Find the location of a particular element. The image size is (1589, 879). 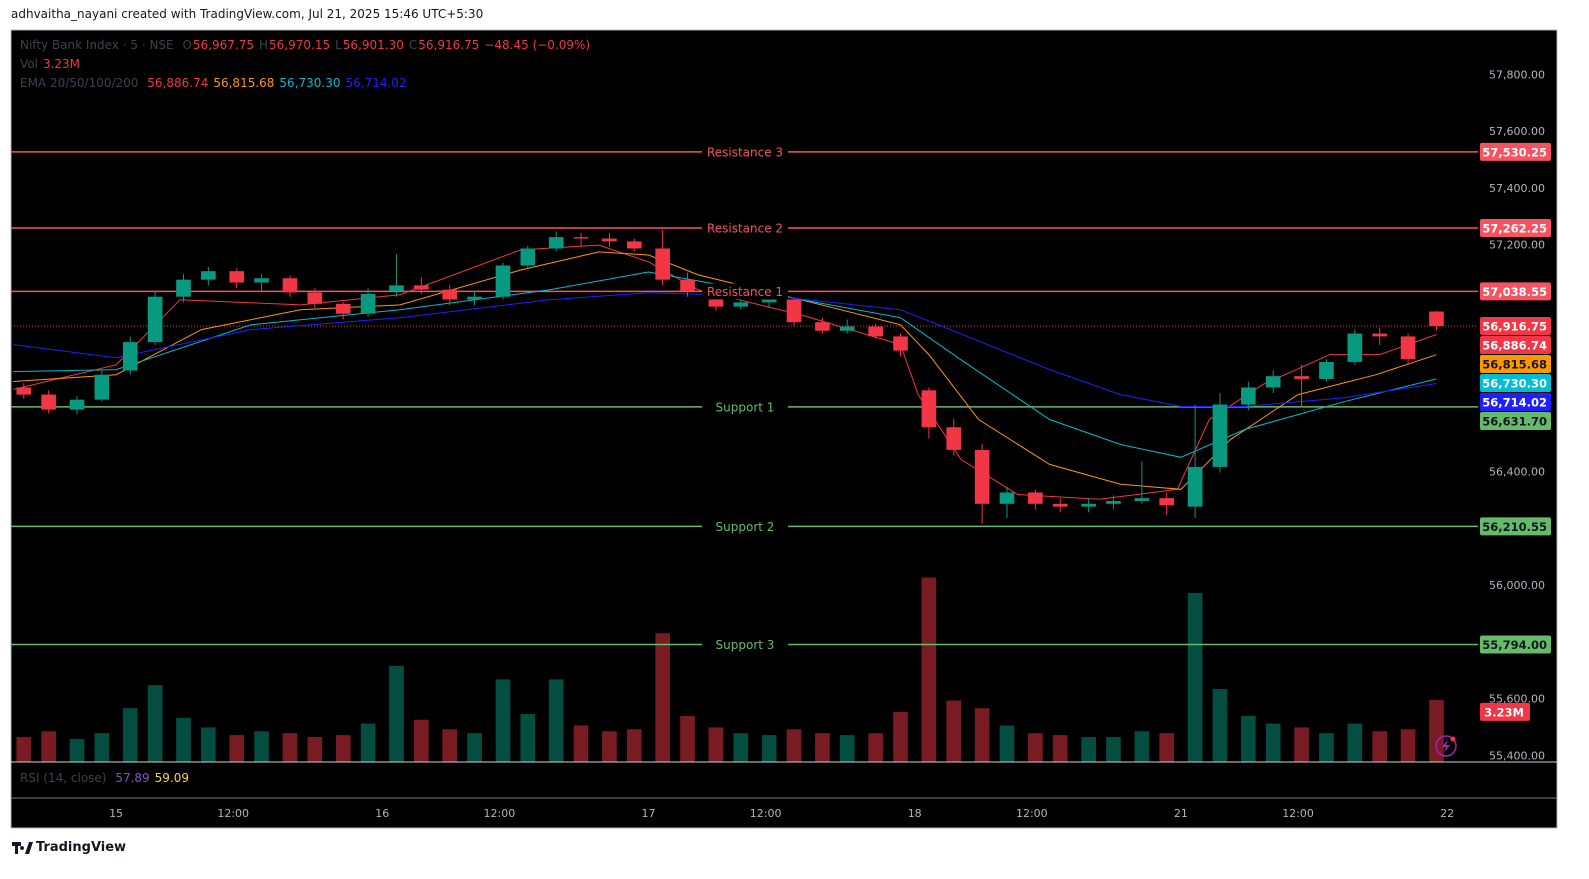

ema-badge: 56,714.02 is located at coordinates (1514, 402).